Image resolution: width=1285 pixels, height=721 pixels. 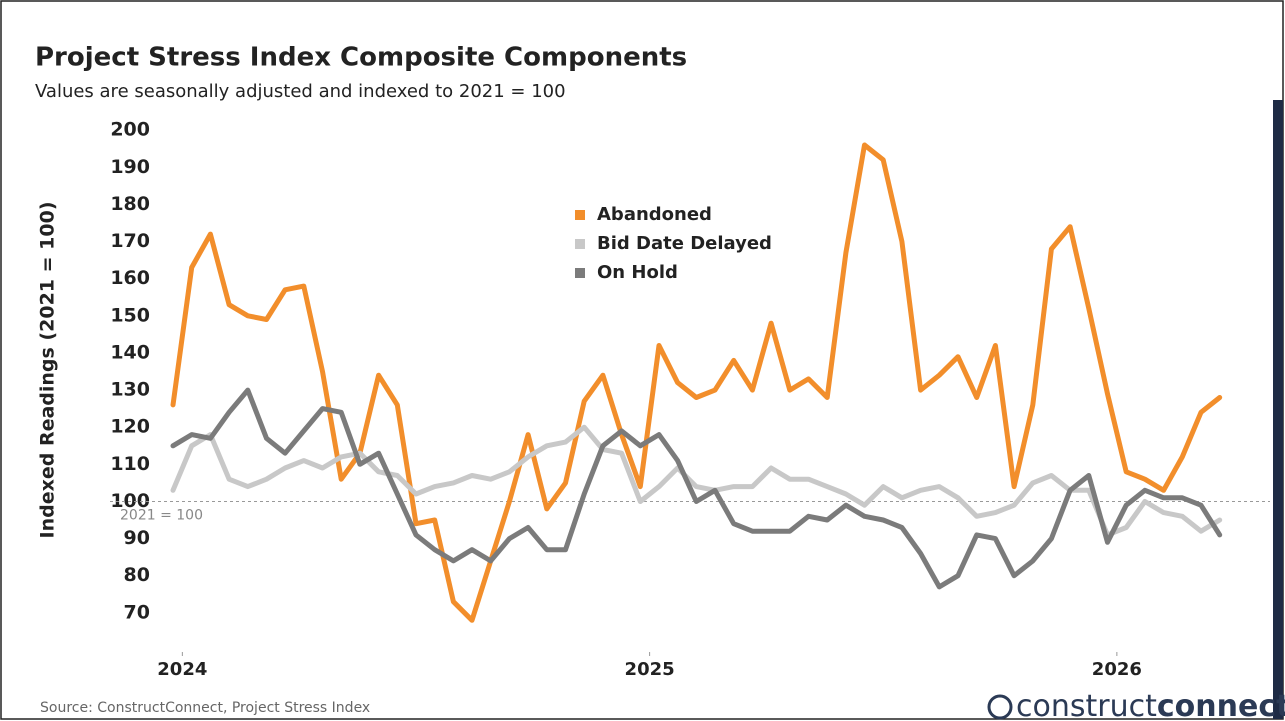 I want to click on y-tick-label: 170, so click(x=130, y=241).